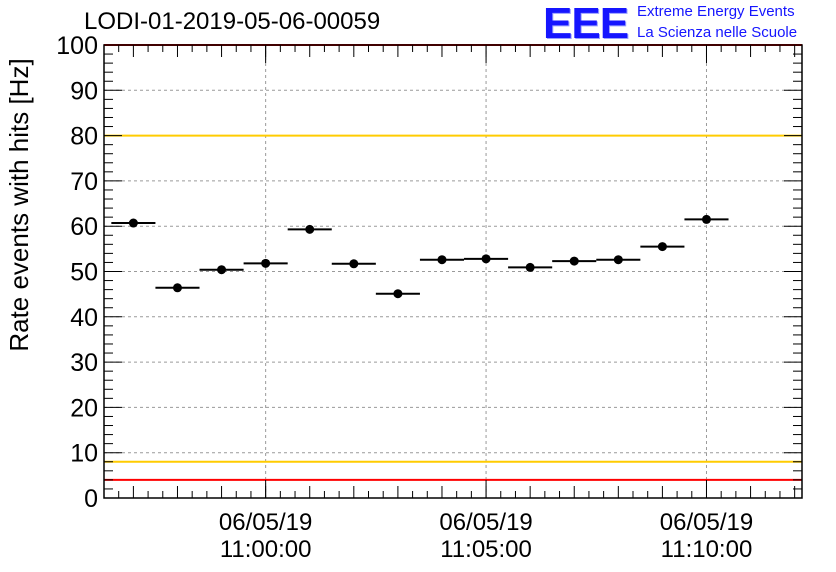 This screenshot has height=572, width=836. I want to click on y-tick-label: 70, so click(84, 182).